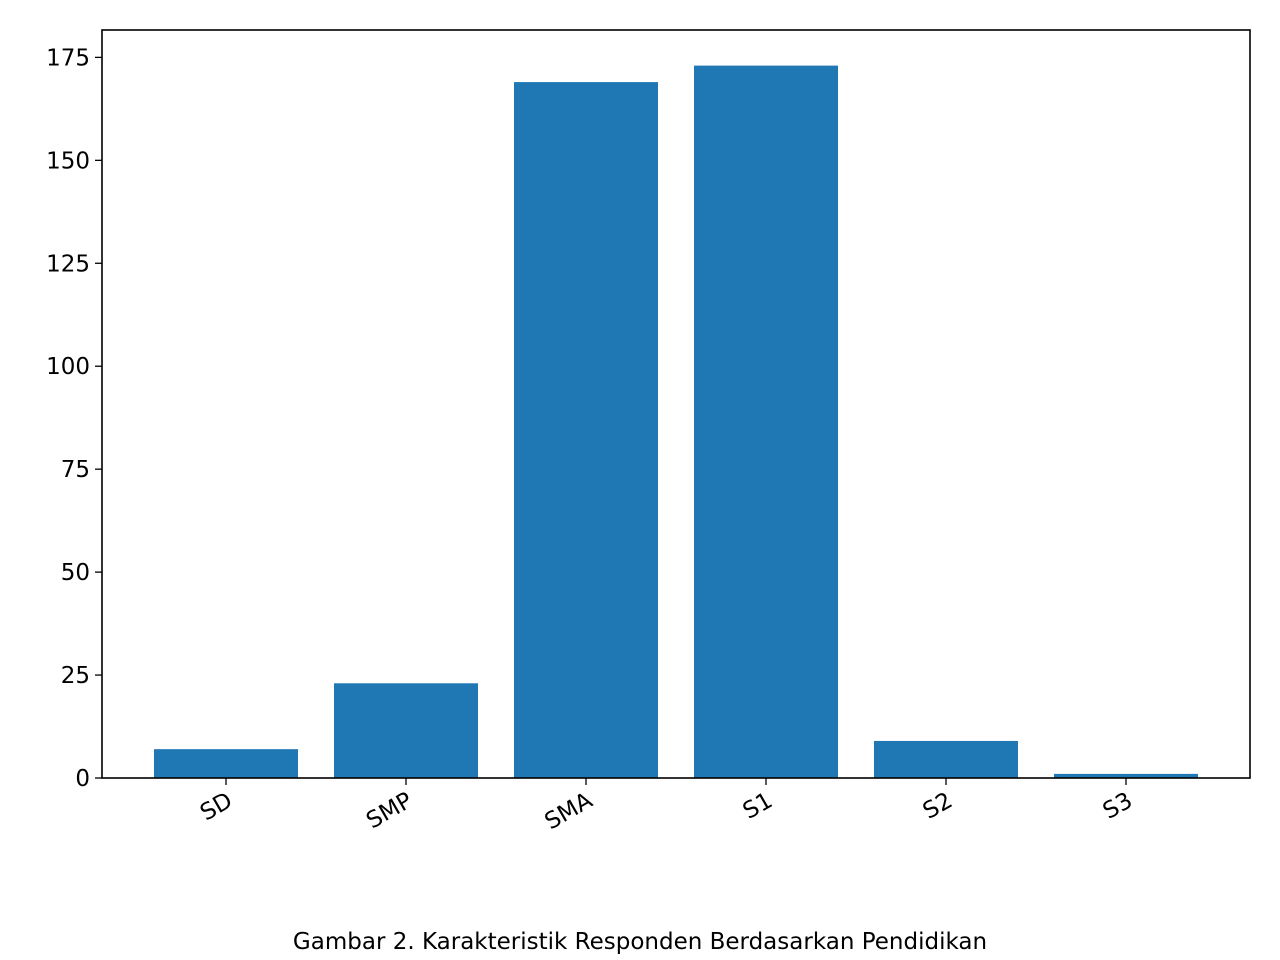  I want to click on y-tick-label: 125, so click(68, 264).